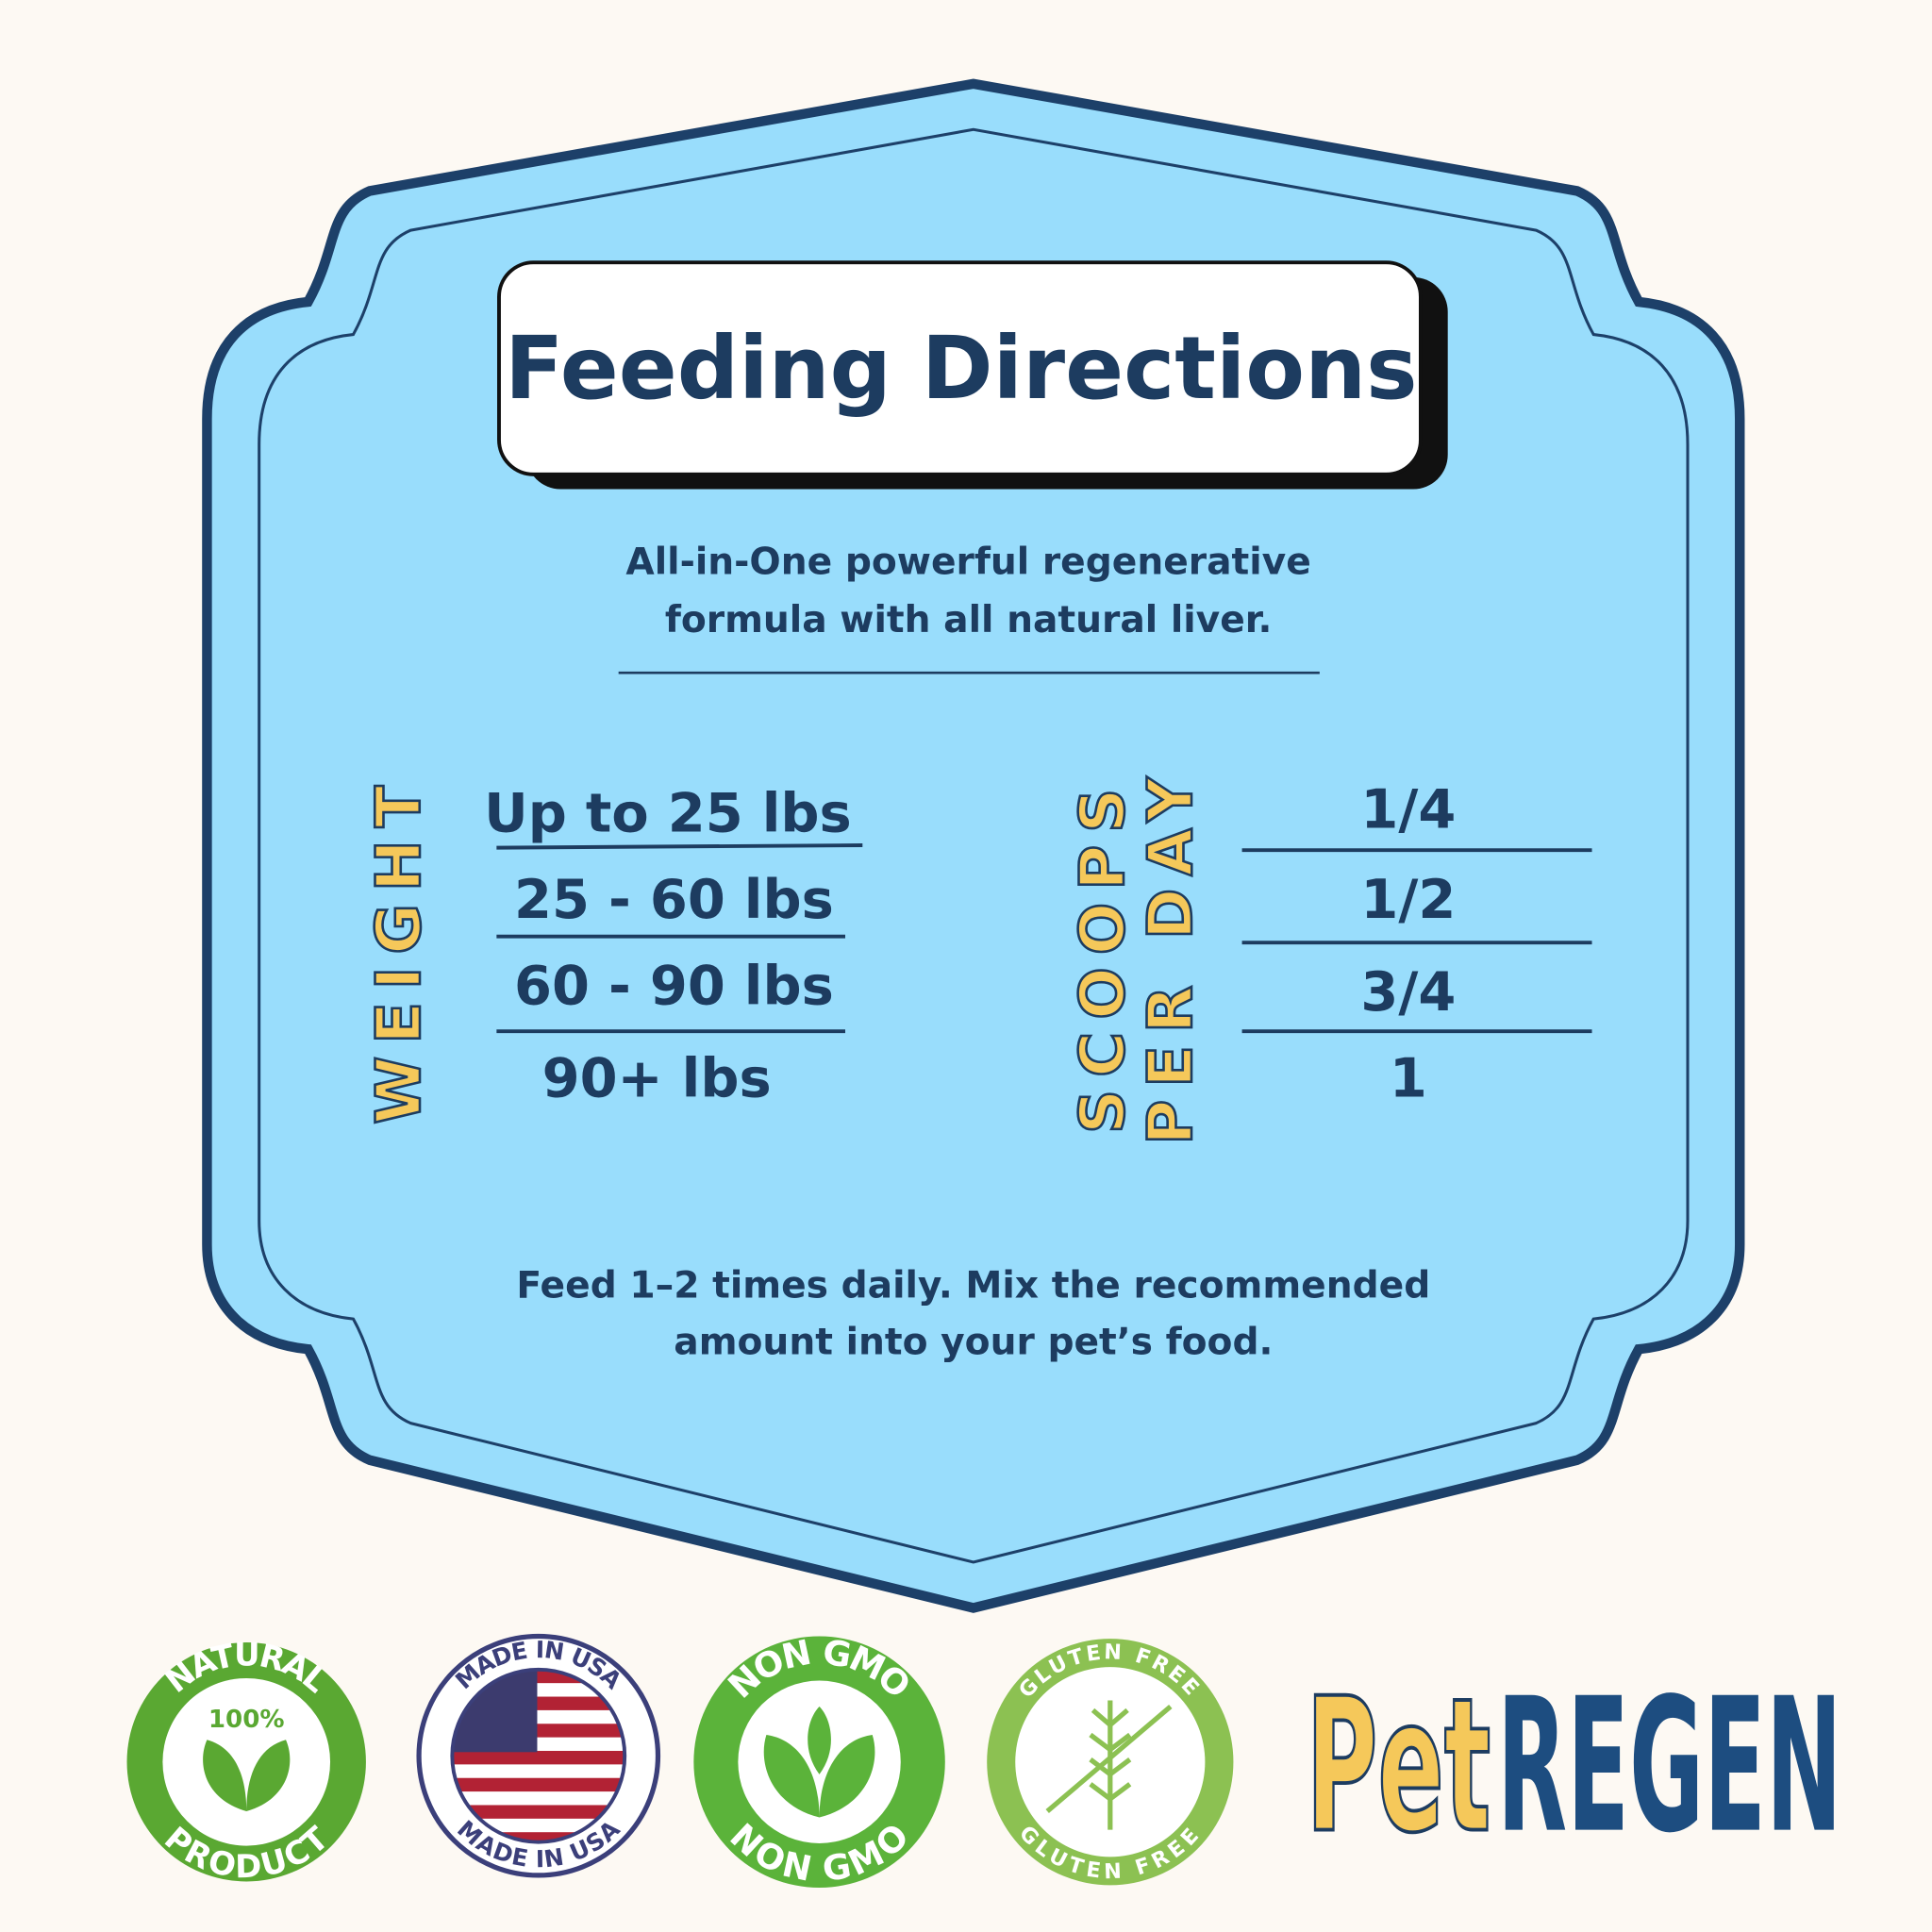 The width and height of the screenshot is (1932, 1932). I want to click on badge-center-text: 100%, so click(246, 1720).